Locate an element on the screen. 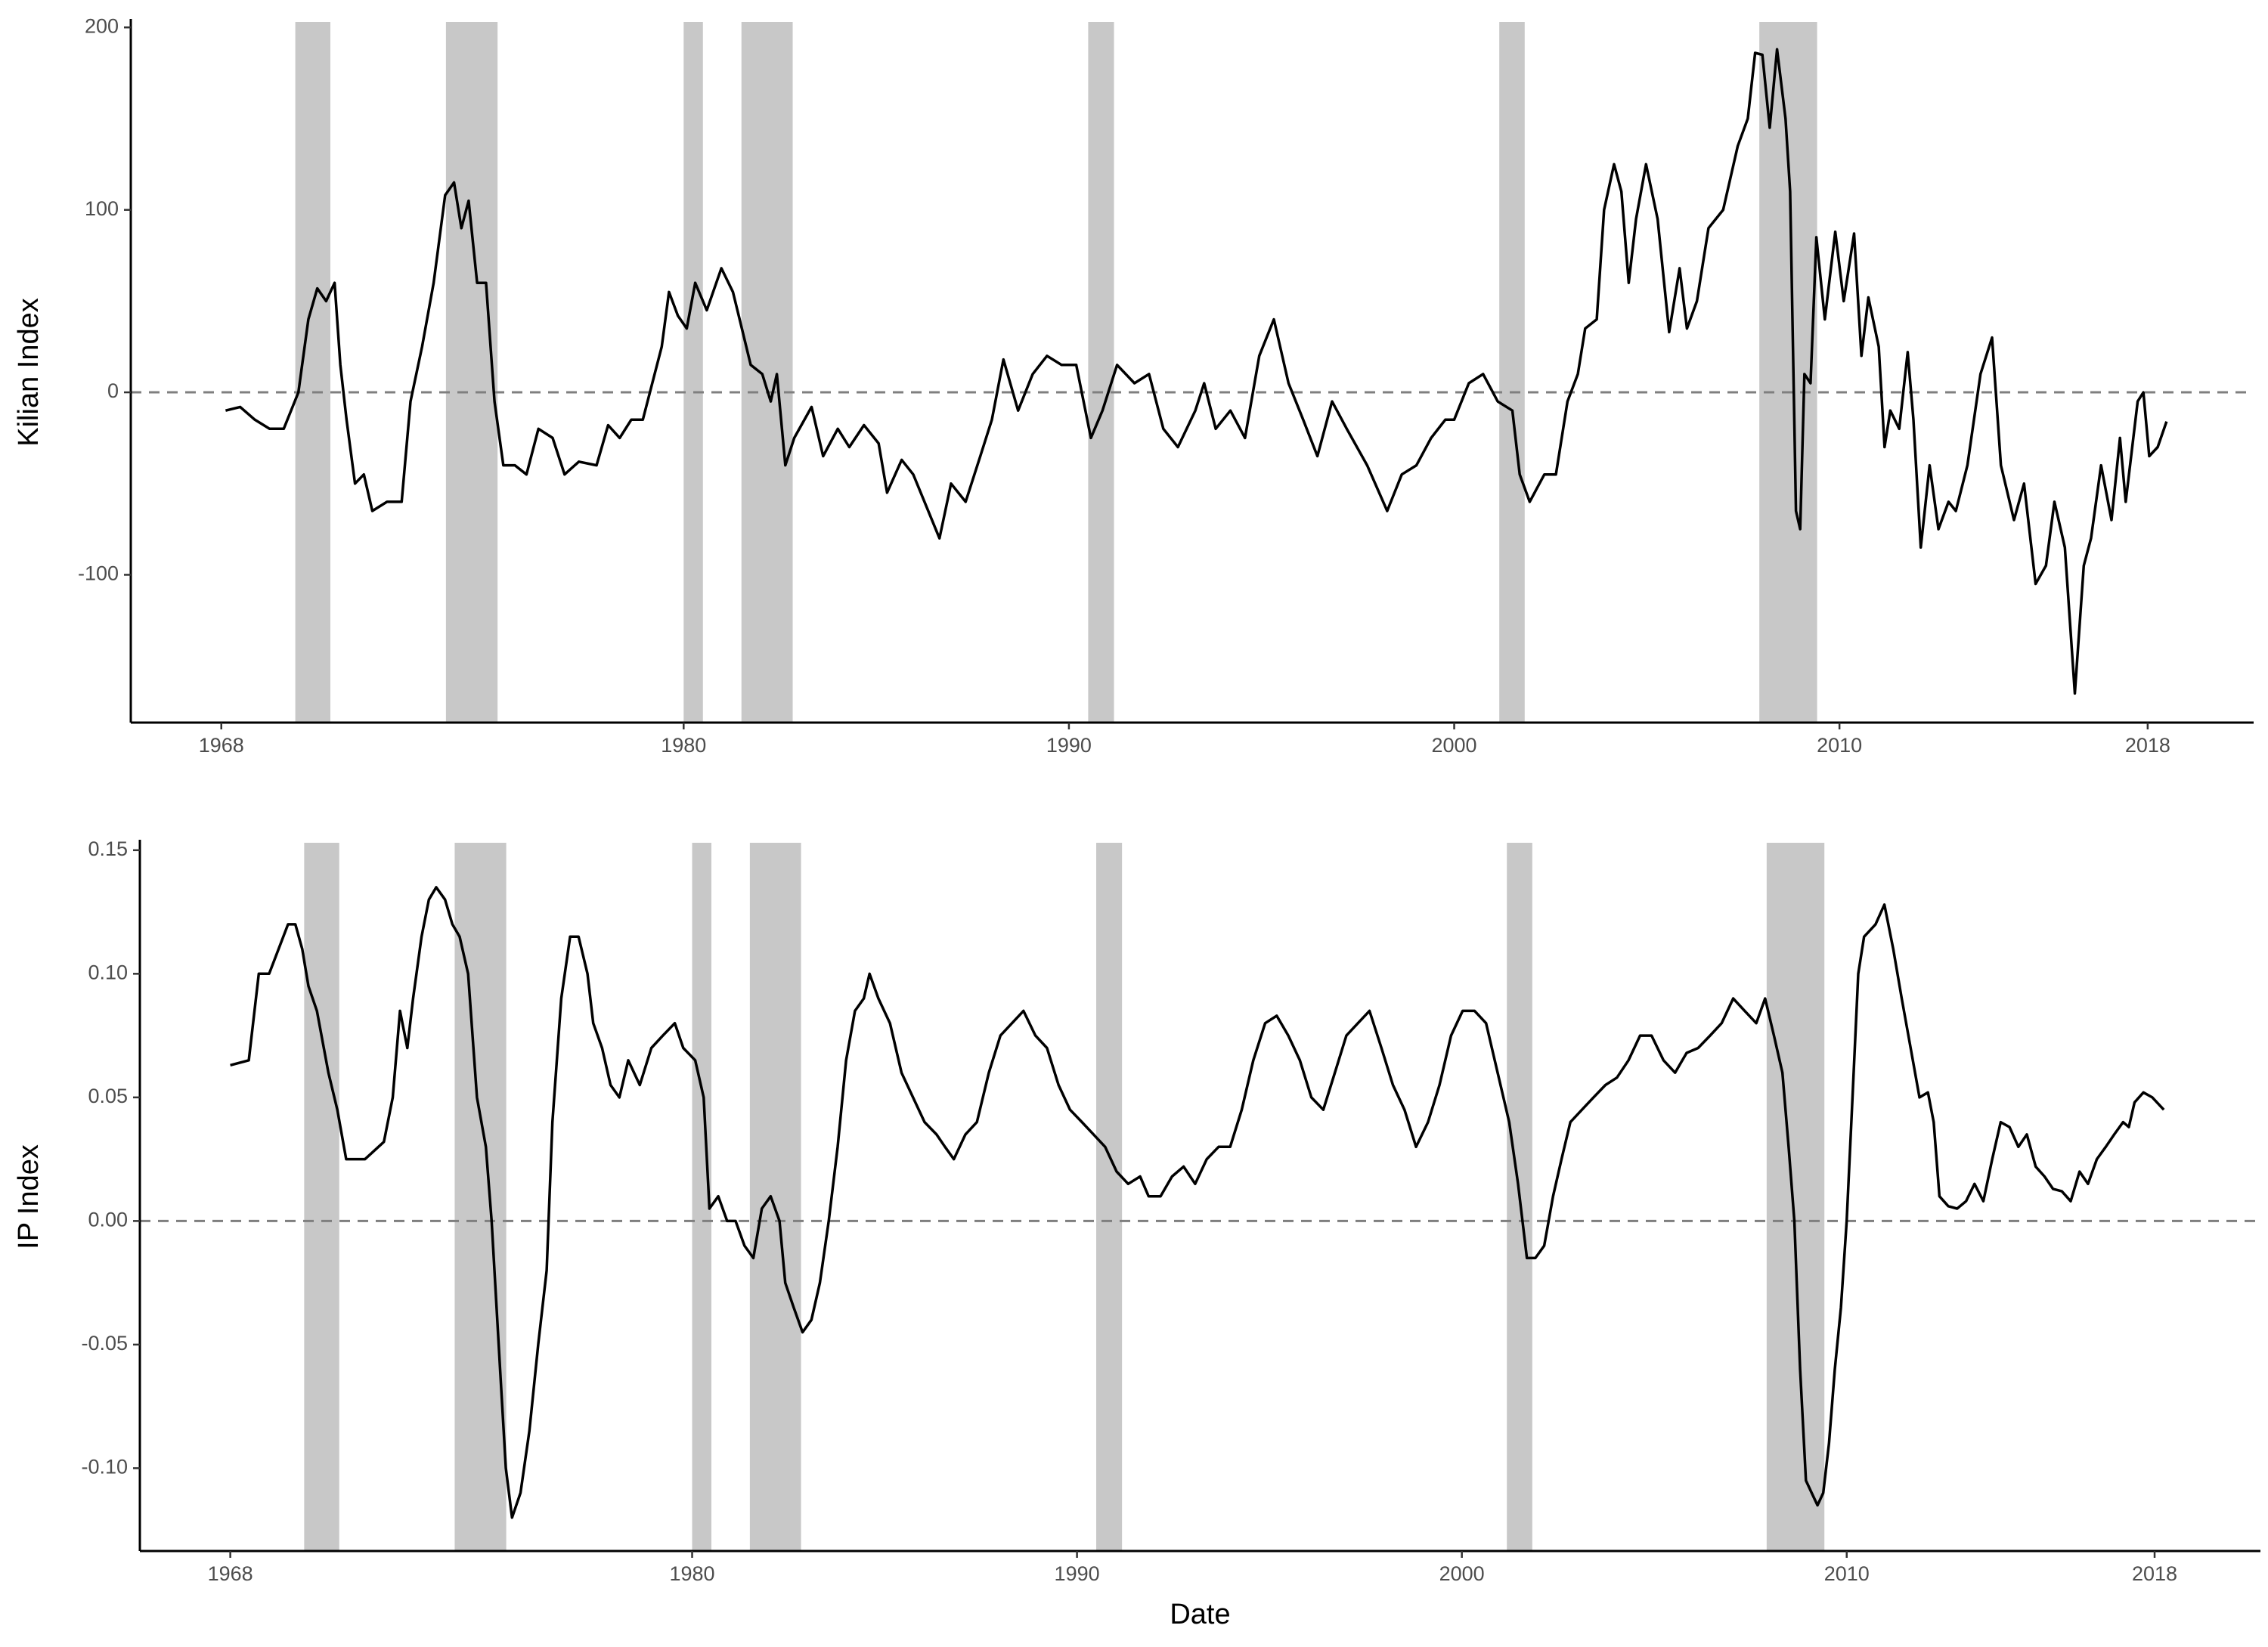 Image resolution: width=2268 pixels, height=1647 pixels. y-tick-label: 0.15 is located at coordinates (108, 848).